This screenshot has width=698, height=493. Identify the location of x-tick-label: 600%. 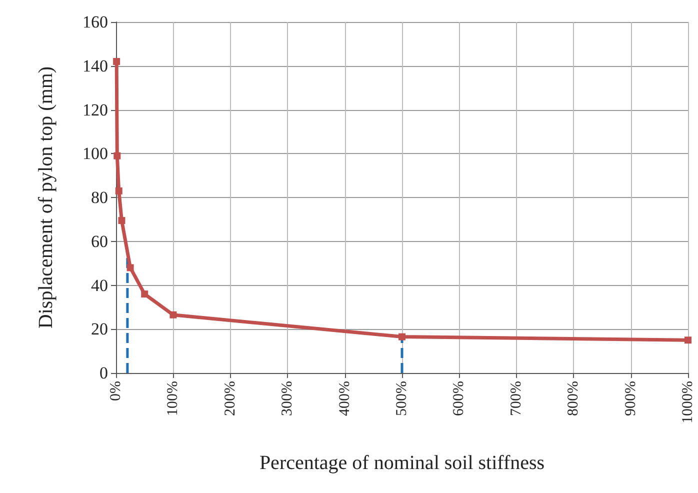
(459, 398).